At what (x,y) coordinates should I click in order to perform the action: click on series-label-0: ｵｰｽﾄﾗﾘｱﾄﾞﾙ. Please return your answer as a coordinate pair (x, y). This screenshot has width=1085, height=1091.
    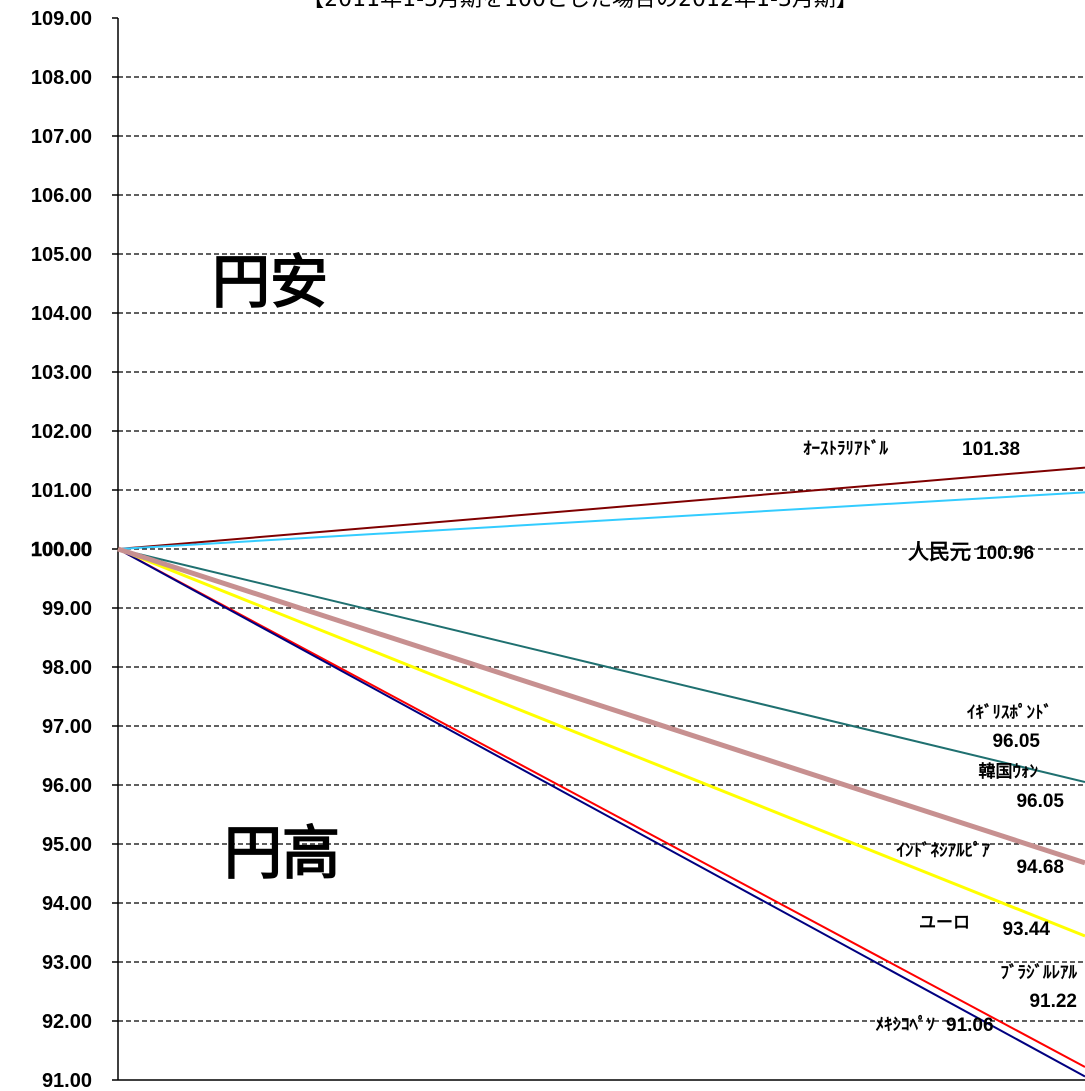
    Looking at the image, I should click on (845, 448).